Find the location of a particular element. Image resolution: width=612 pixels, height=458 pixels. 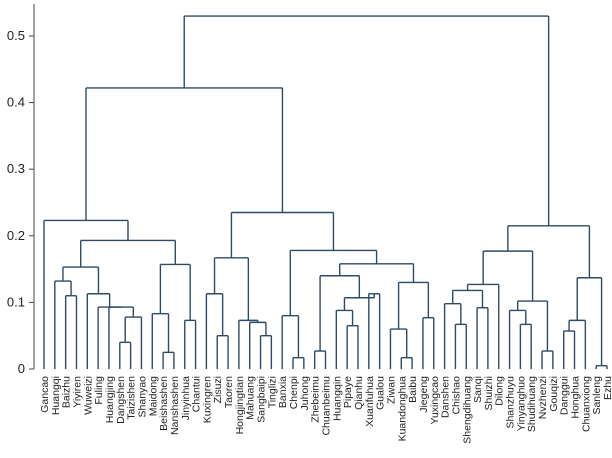

leaf-label: Sangbaipi is located at coordinates (262, 399).